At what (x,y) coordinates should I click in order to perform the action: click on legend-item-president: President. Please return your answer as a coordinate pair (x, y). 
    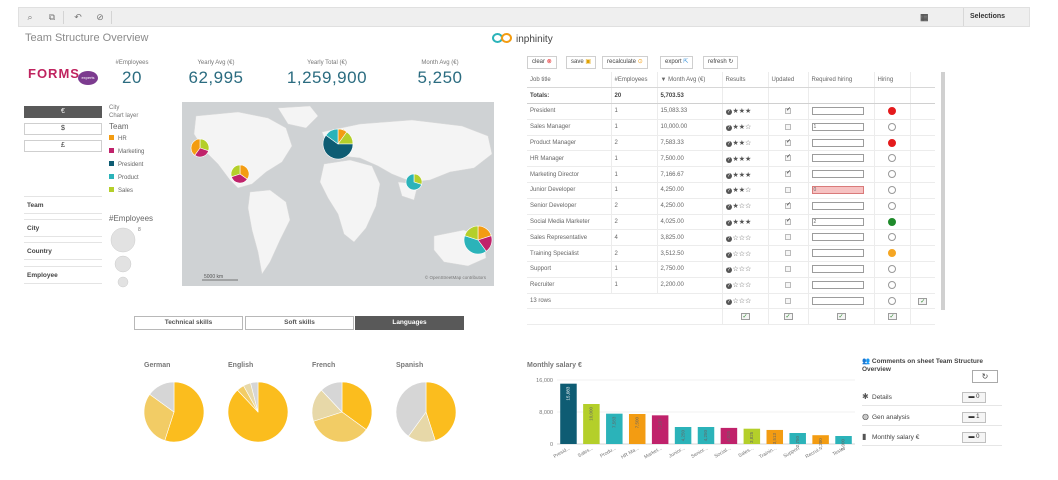
    Looking at the image, I should click on (145, 165).